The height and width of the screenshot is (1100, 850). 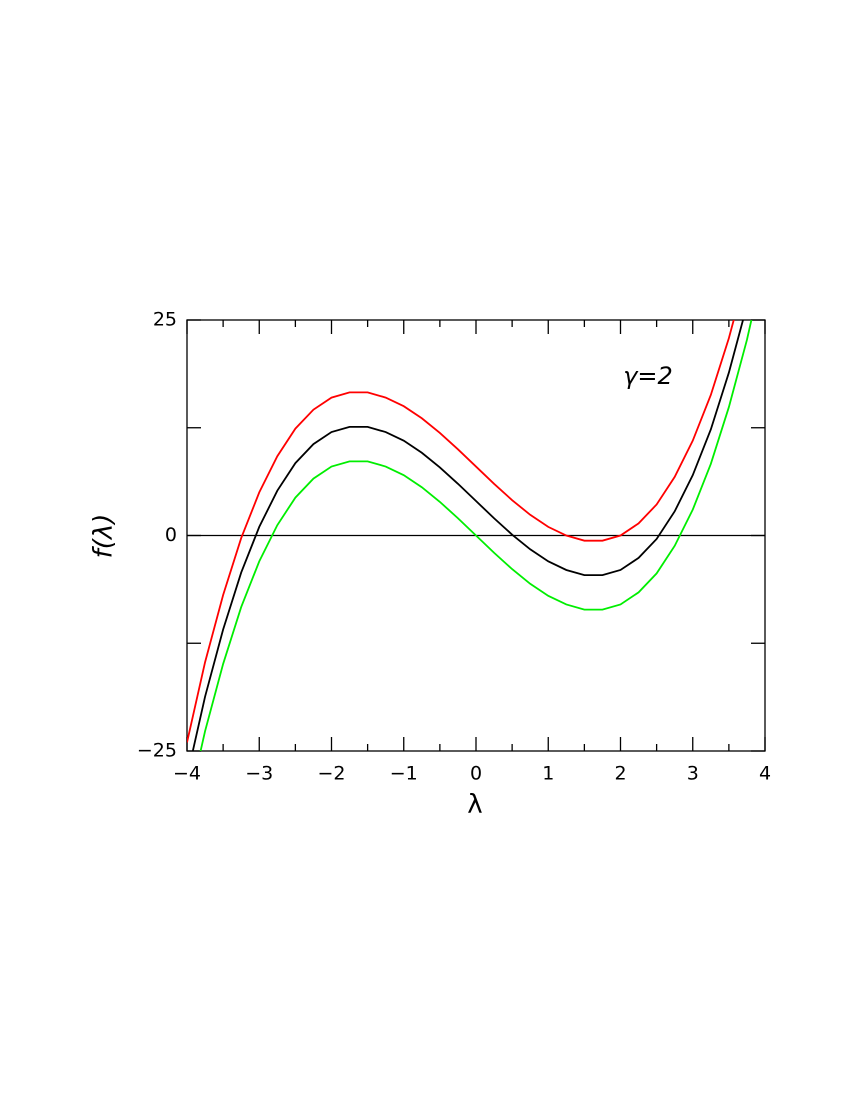 What do you see at coordinates (648, 376) in the screenshot?
I see `annotation: γ=2` at bounding box center [648, 376].